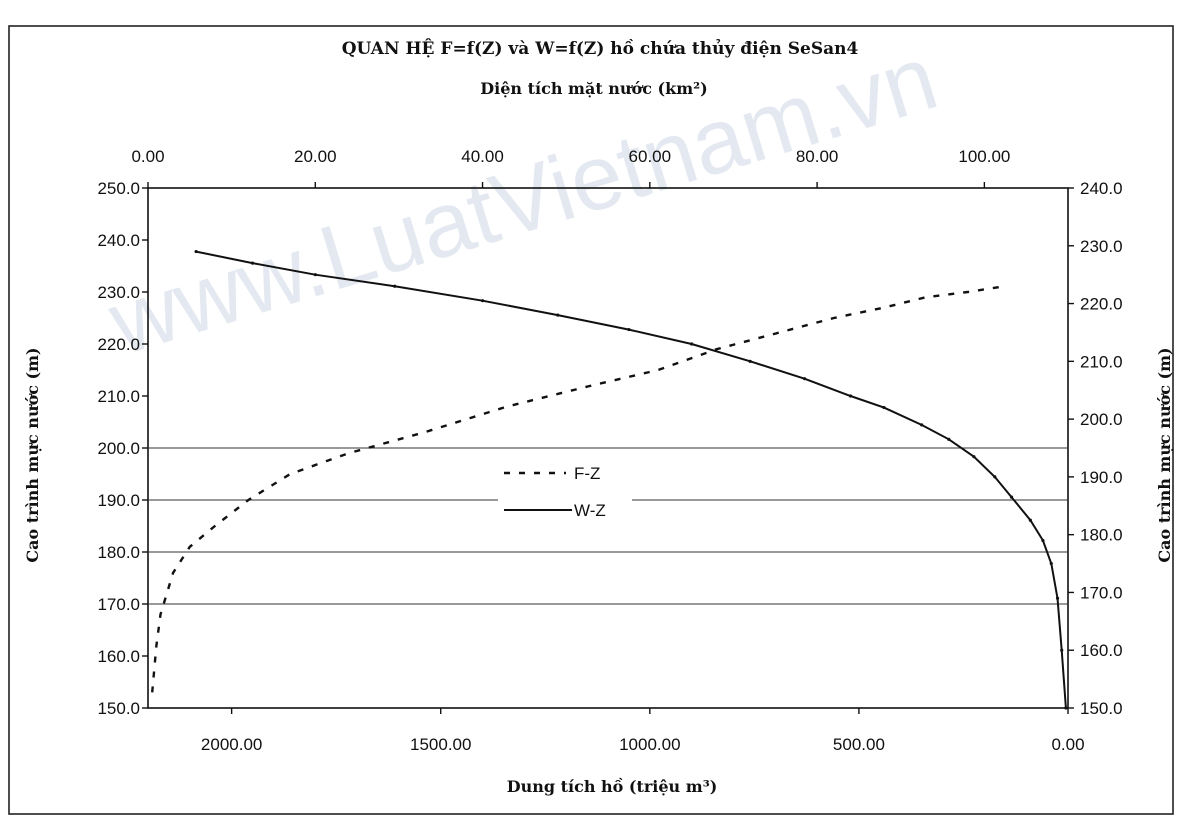  I want to click on bottom-axis-title: Dung tích hồ (triệu m³), so click(612, 786).